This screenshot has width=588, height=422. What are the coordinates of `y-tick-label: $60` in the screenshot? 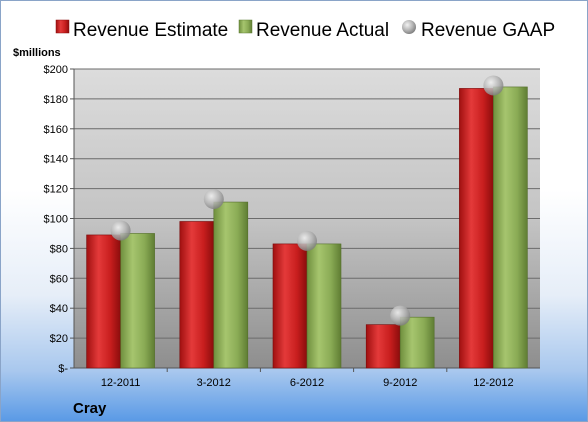 It's located at (59, 279).